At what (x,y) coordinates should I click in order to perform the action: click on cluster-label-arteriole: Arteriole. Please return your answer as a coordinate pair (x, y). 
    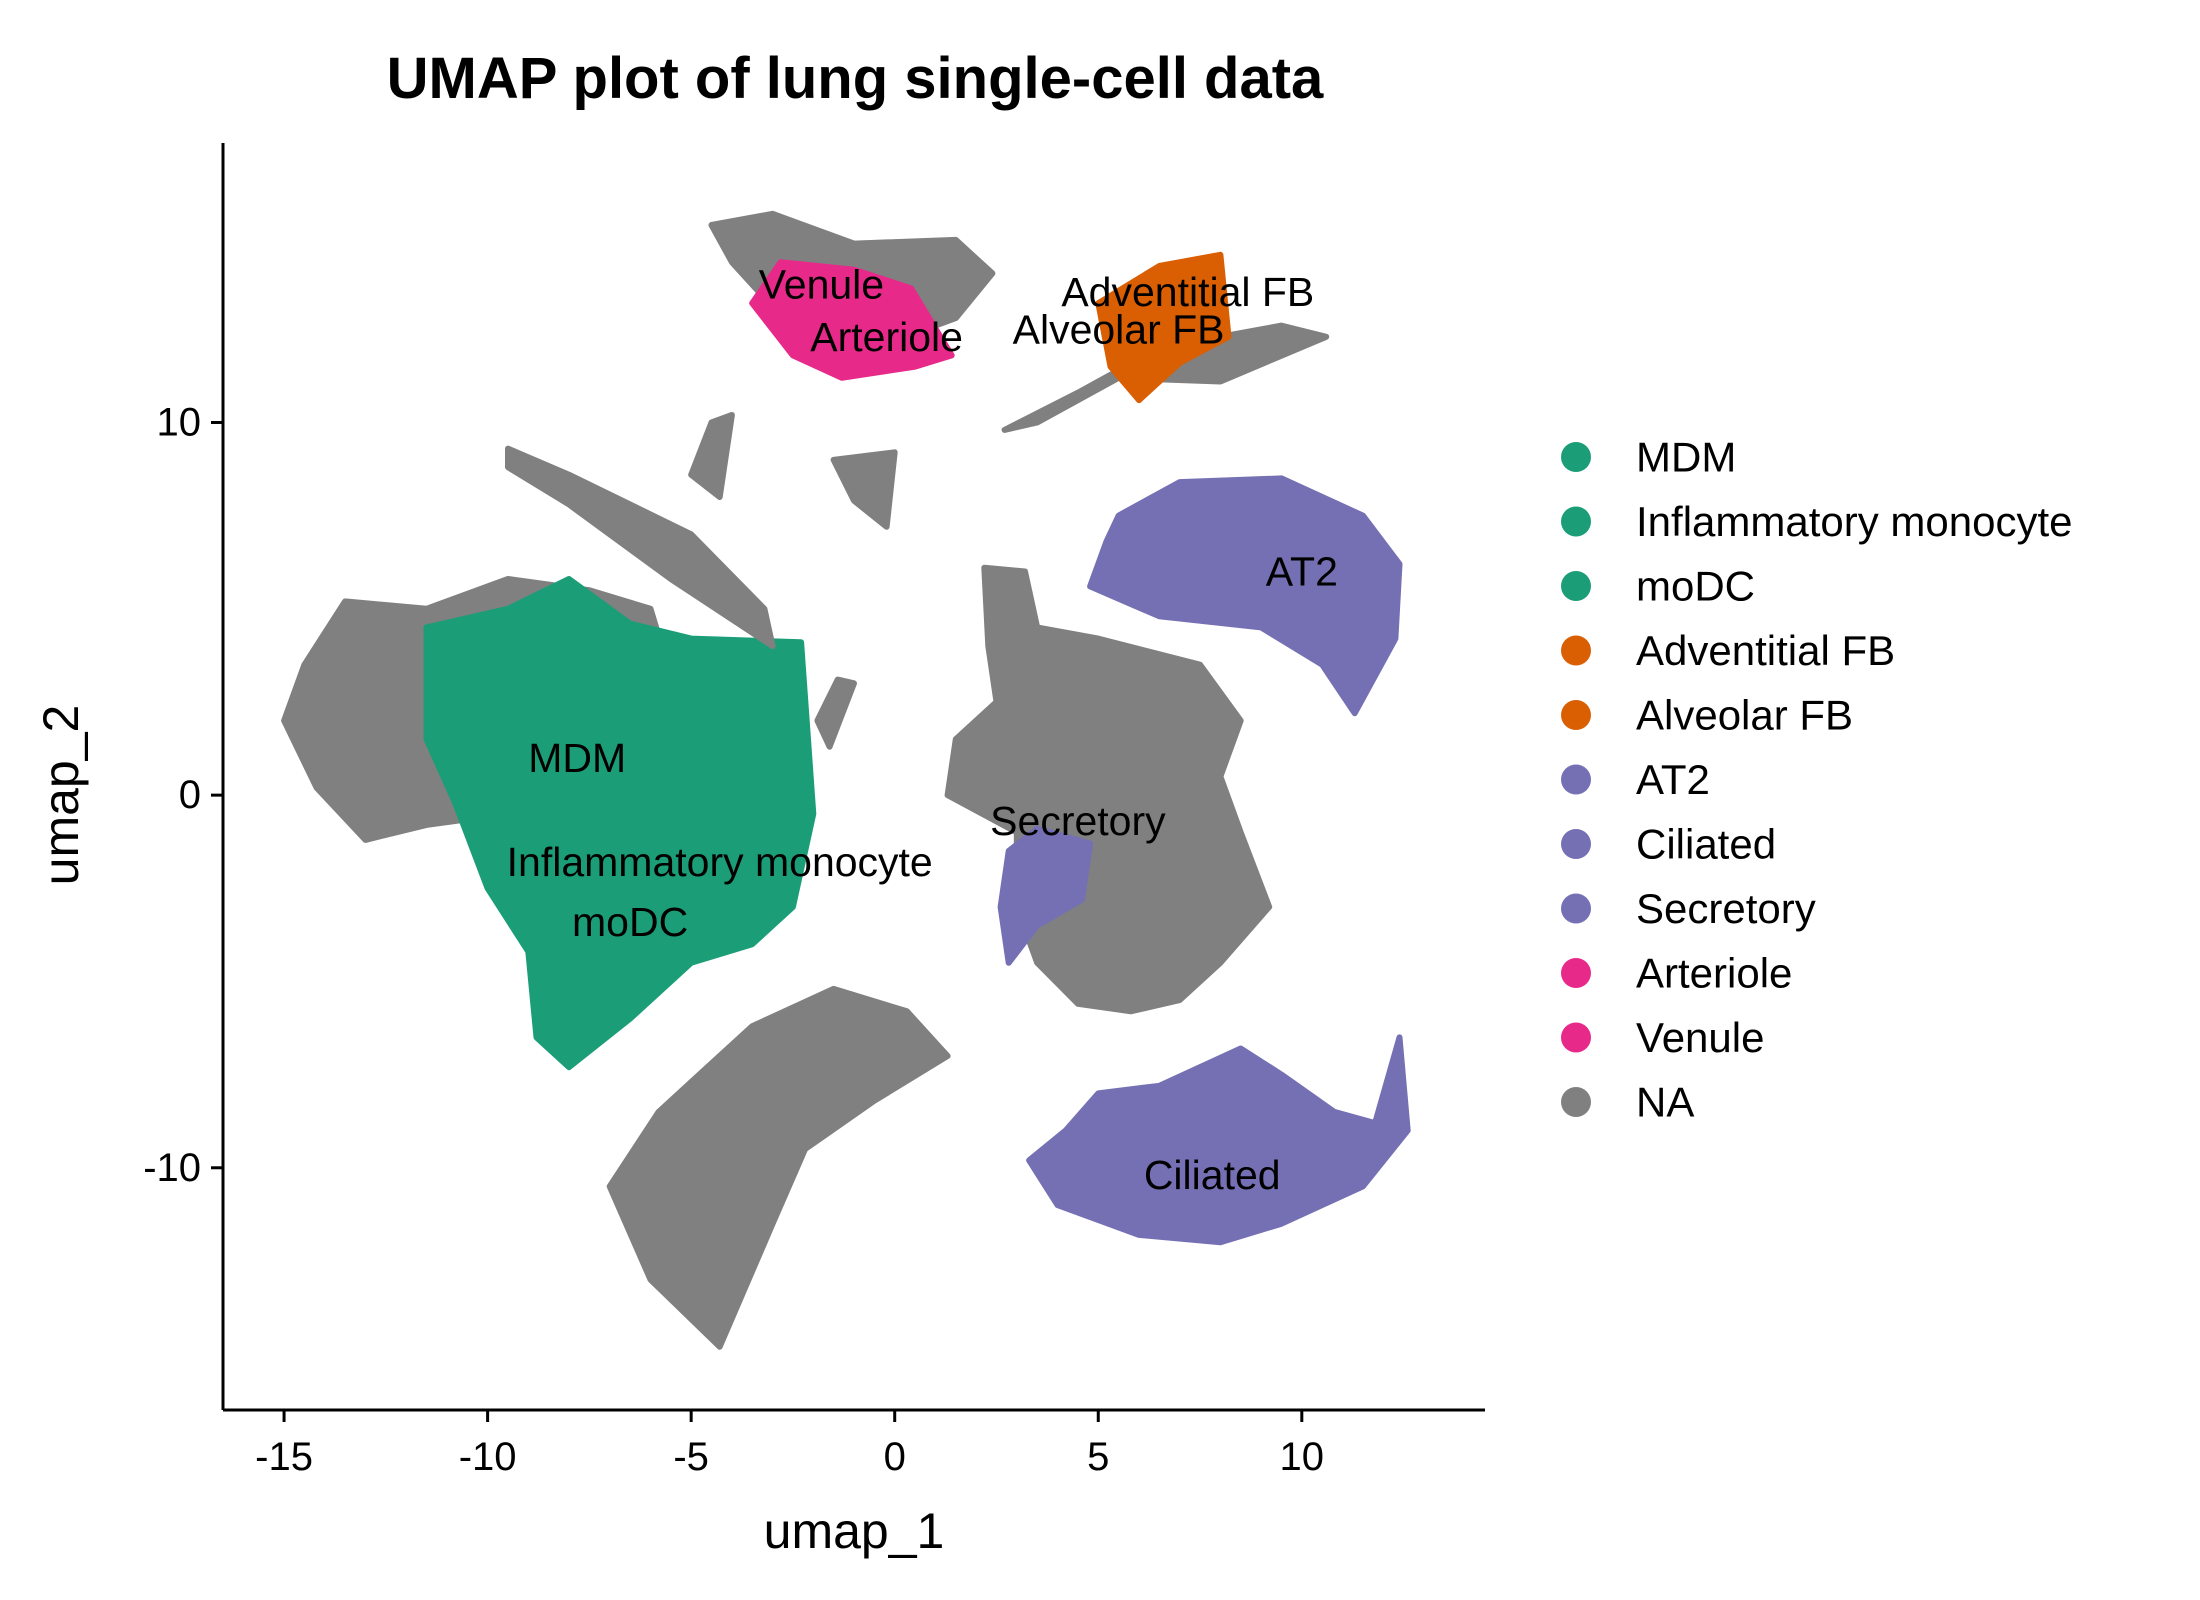
    Looking at the image, I should click on (886, 337).